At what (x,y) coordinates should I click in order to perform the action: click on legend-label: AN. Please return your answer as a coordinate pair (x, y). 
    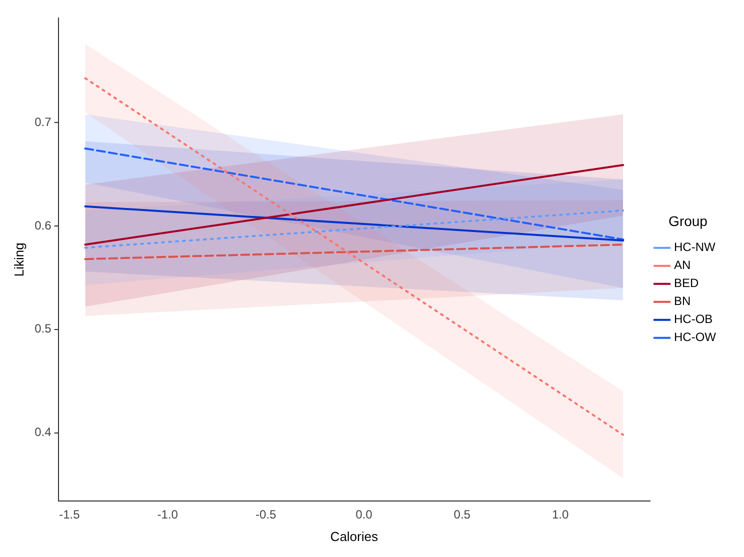
    Looking at the image, I should click on (682, 265).